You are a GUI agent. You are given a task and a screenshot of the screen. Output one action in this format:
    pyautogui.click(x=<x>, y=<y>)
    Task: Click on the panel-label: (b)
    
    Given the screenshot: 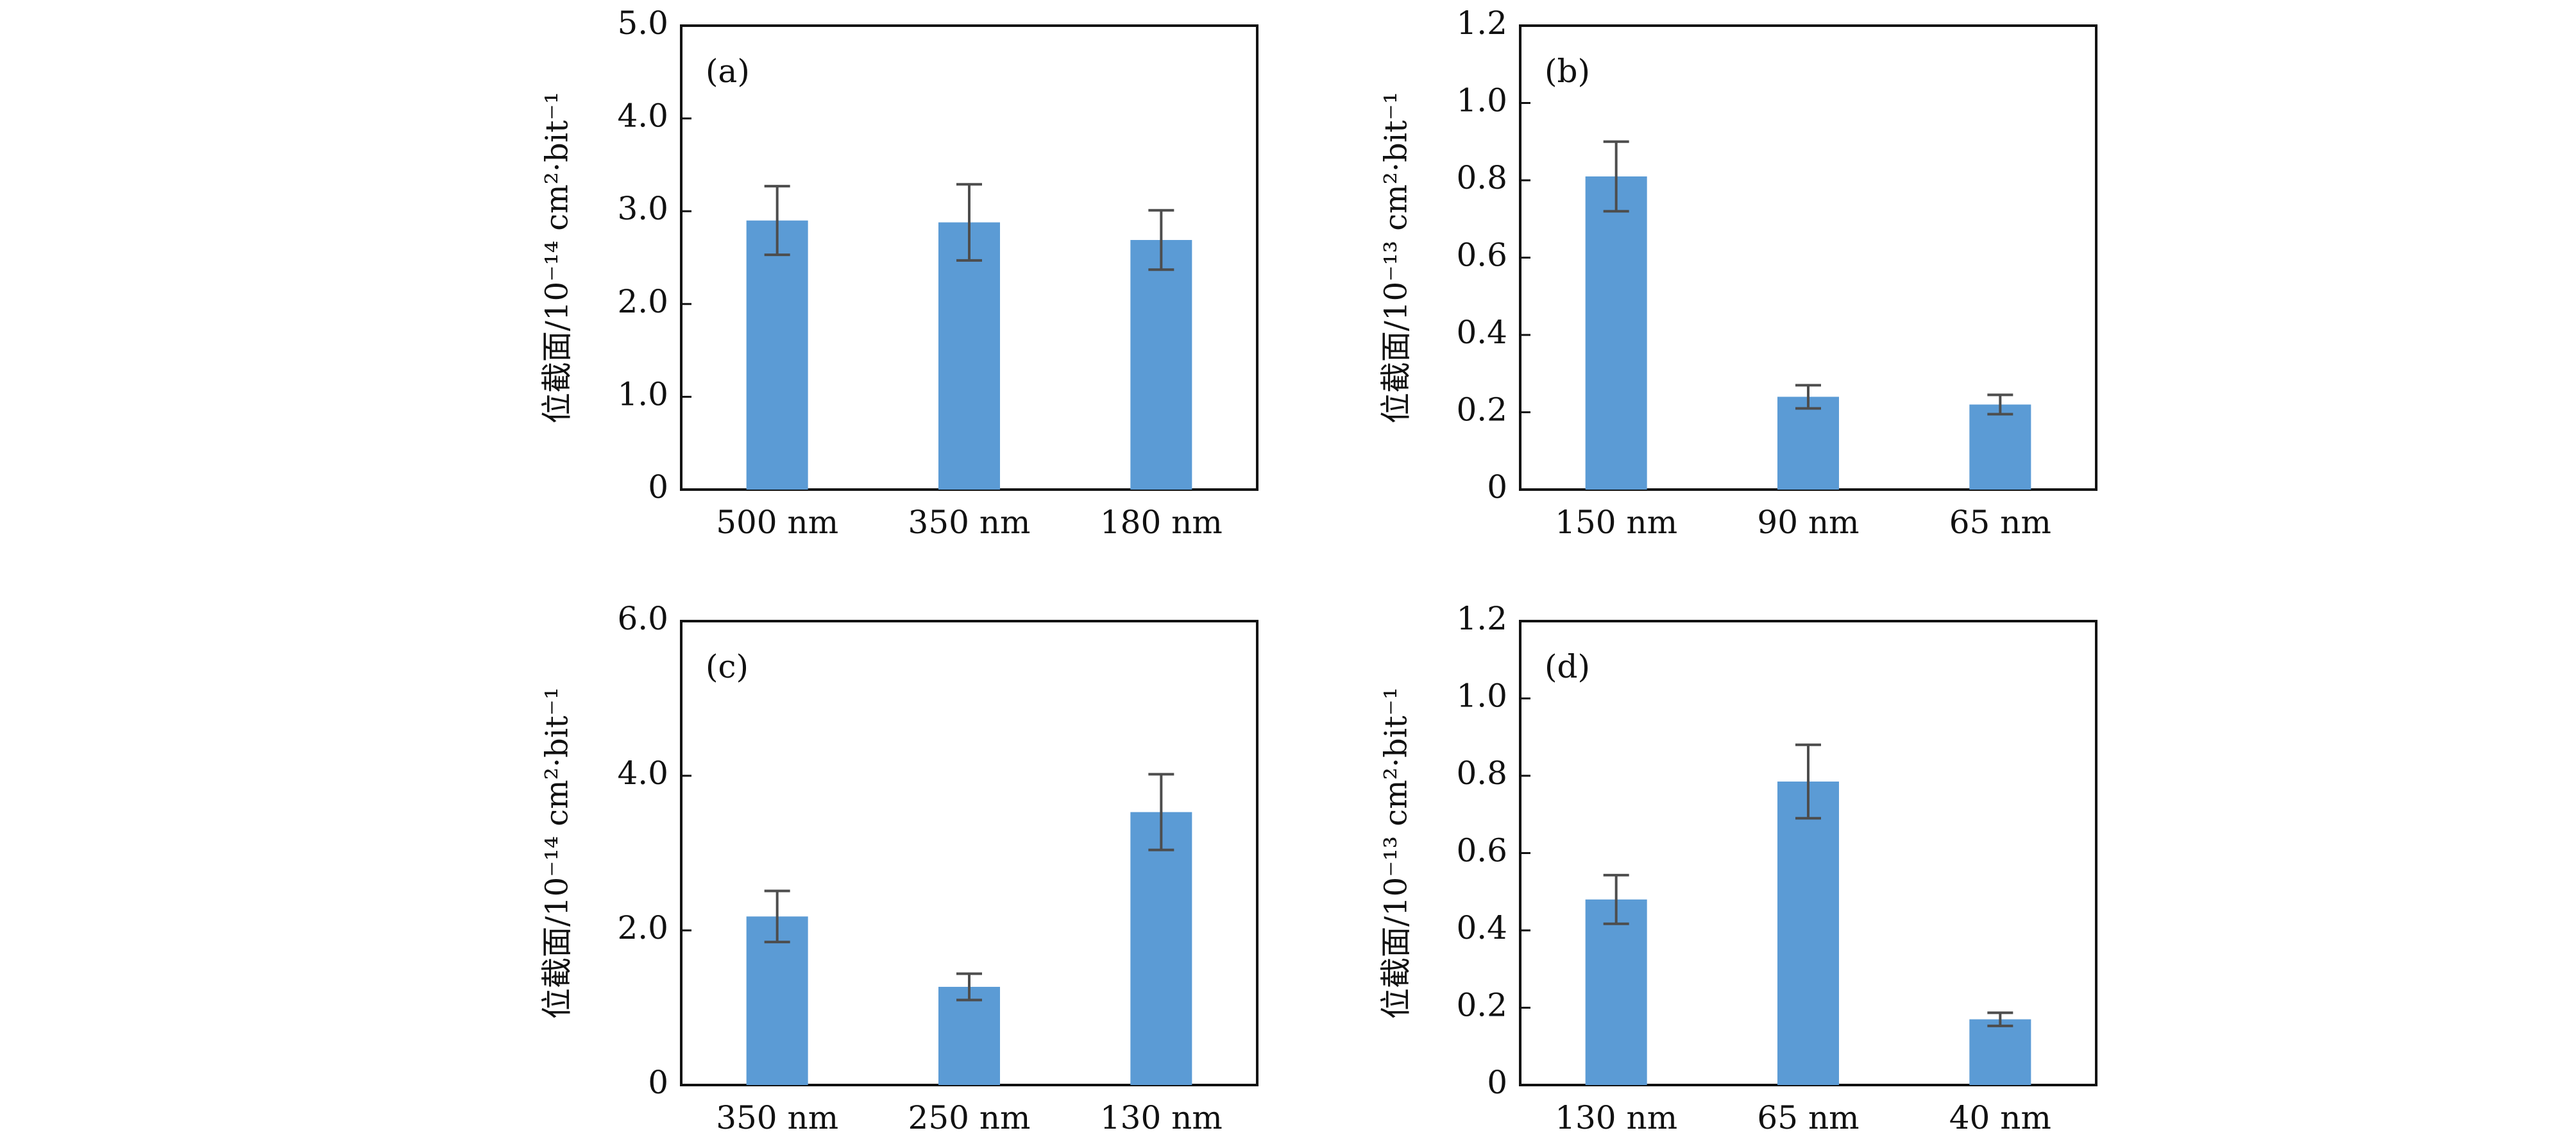 What is the action you would take?
    pyautogui.click(x=1567, y=71)
    